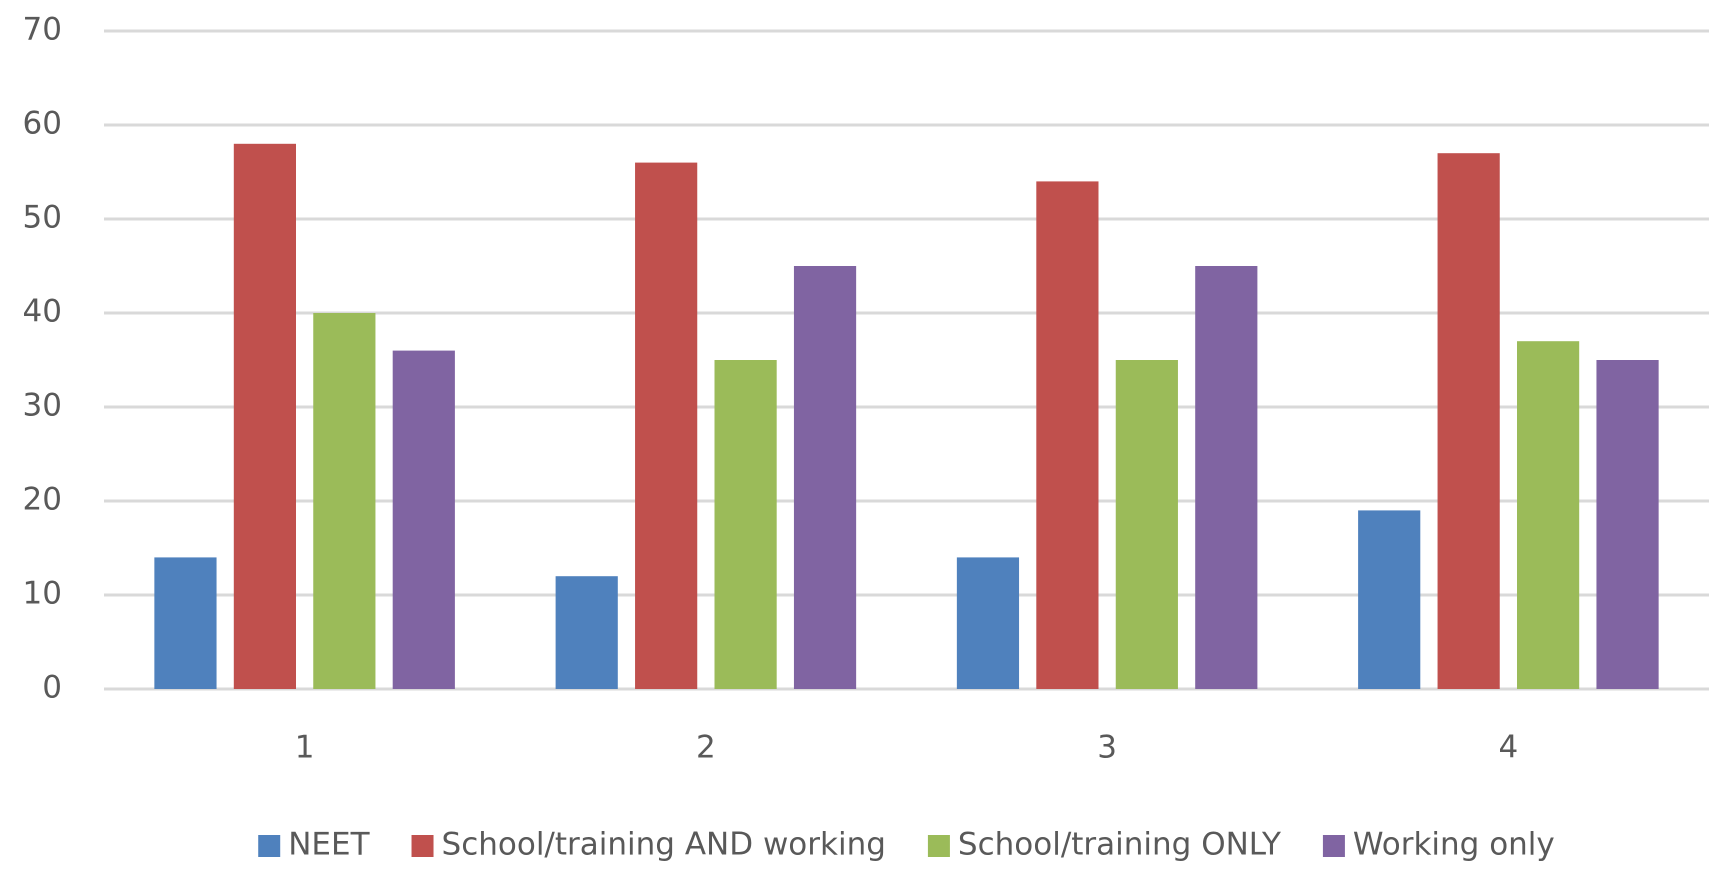 The width and height of the screenshot is (1709, 870). I want to click on y-tick-label: 0, so click(52, 688).